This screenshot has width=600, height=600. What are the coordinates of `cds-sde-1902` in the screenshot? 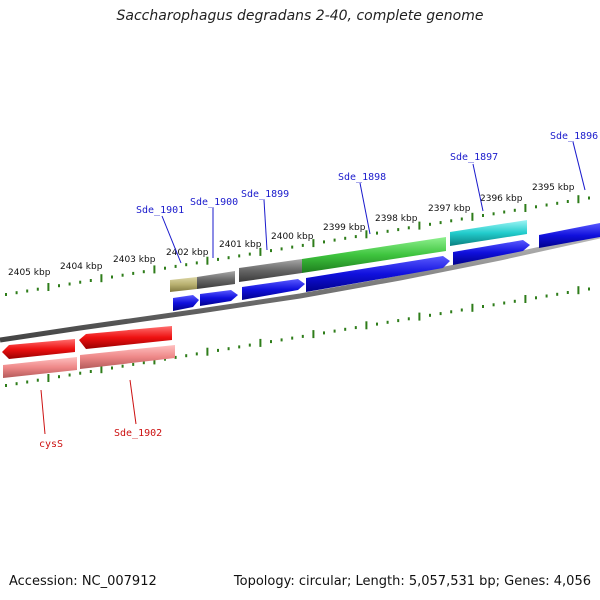 It's located at (125, 337).